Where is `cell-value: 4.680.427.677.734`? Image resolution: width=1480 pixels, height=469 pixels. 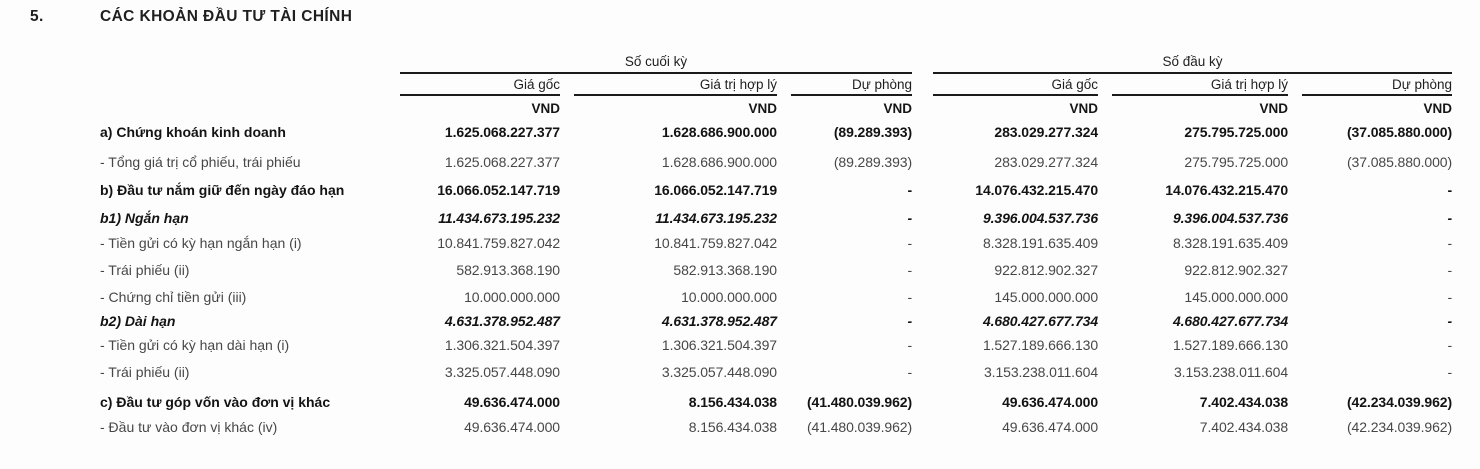
cell-value: 4.680.427.677.734 is located at coordinates (1230, 321).